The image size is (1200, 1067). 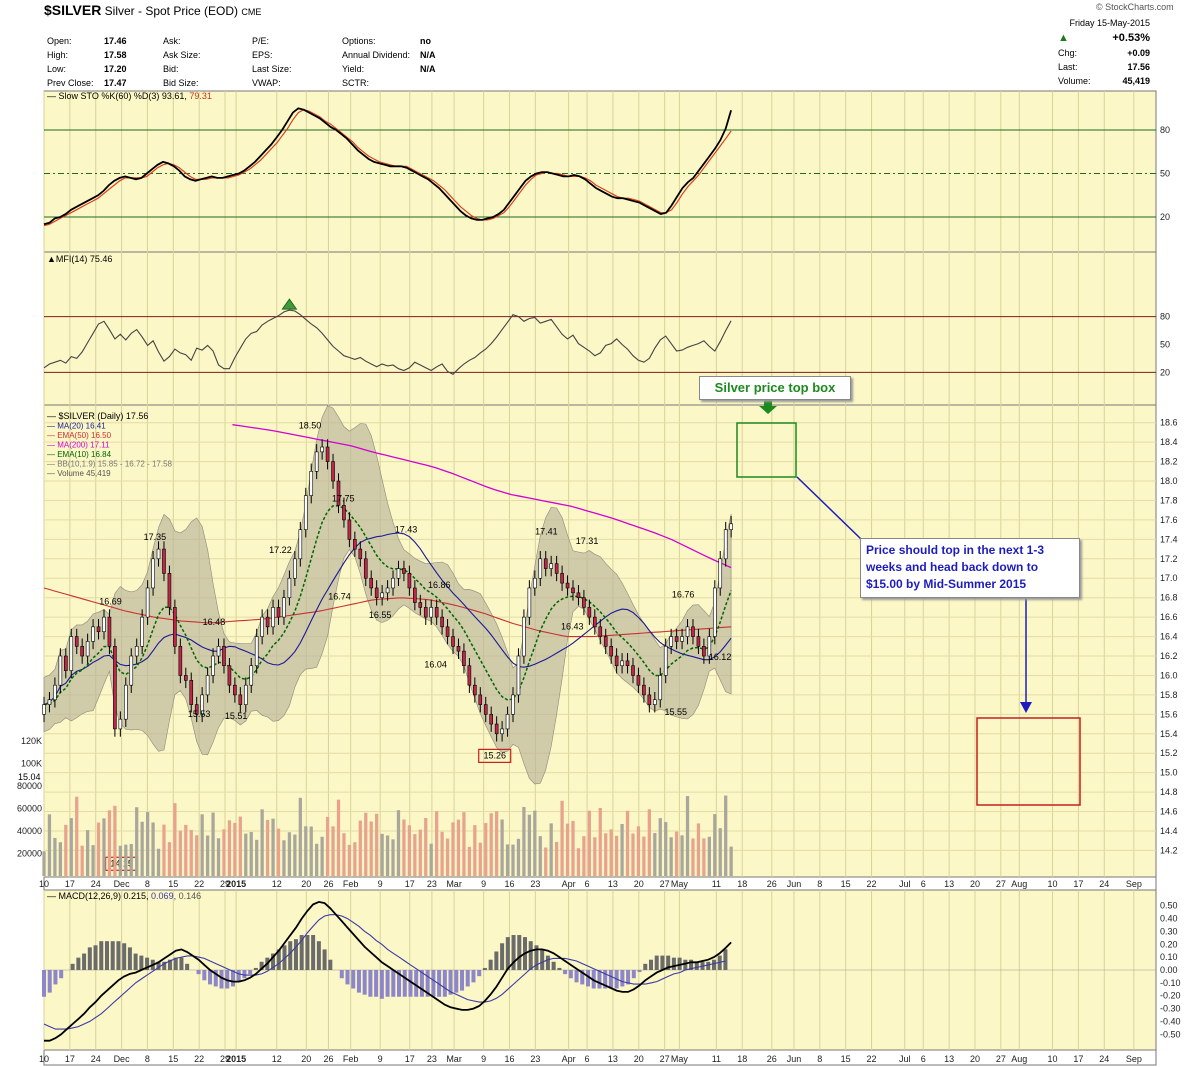 I want to click on date-label: May, so click(x=680, y=884).